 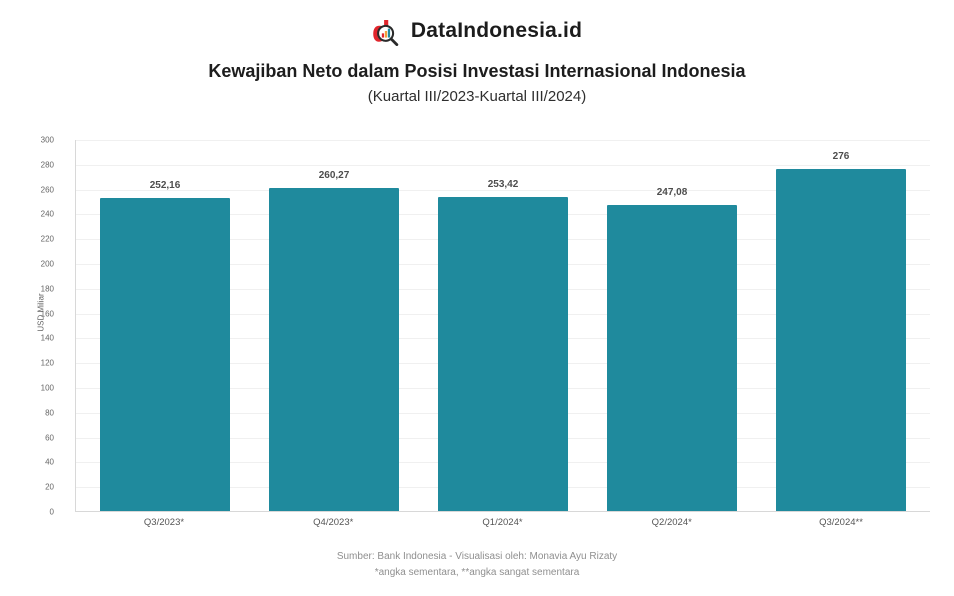 What do you see at coordinates (671, 522) in the screenshot?
I see `x-tick-label: Q2/2024*` at bounding box center [671, 522].